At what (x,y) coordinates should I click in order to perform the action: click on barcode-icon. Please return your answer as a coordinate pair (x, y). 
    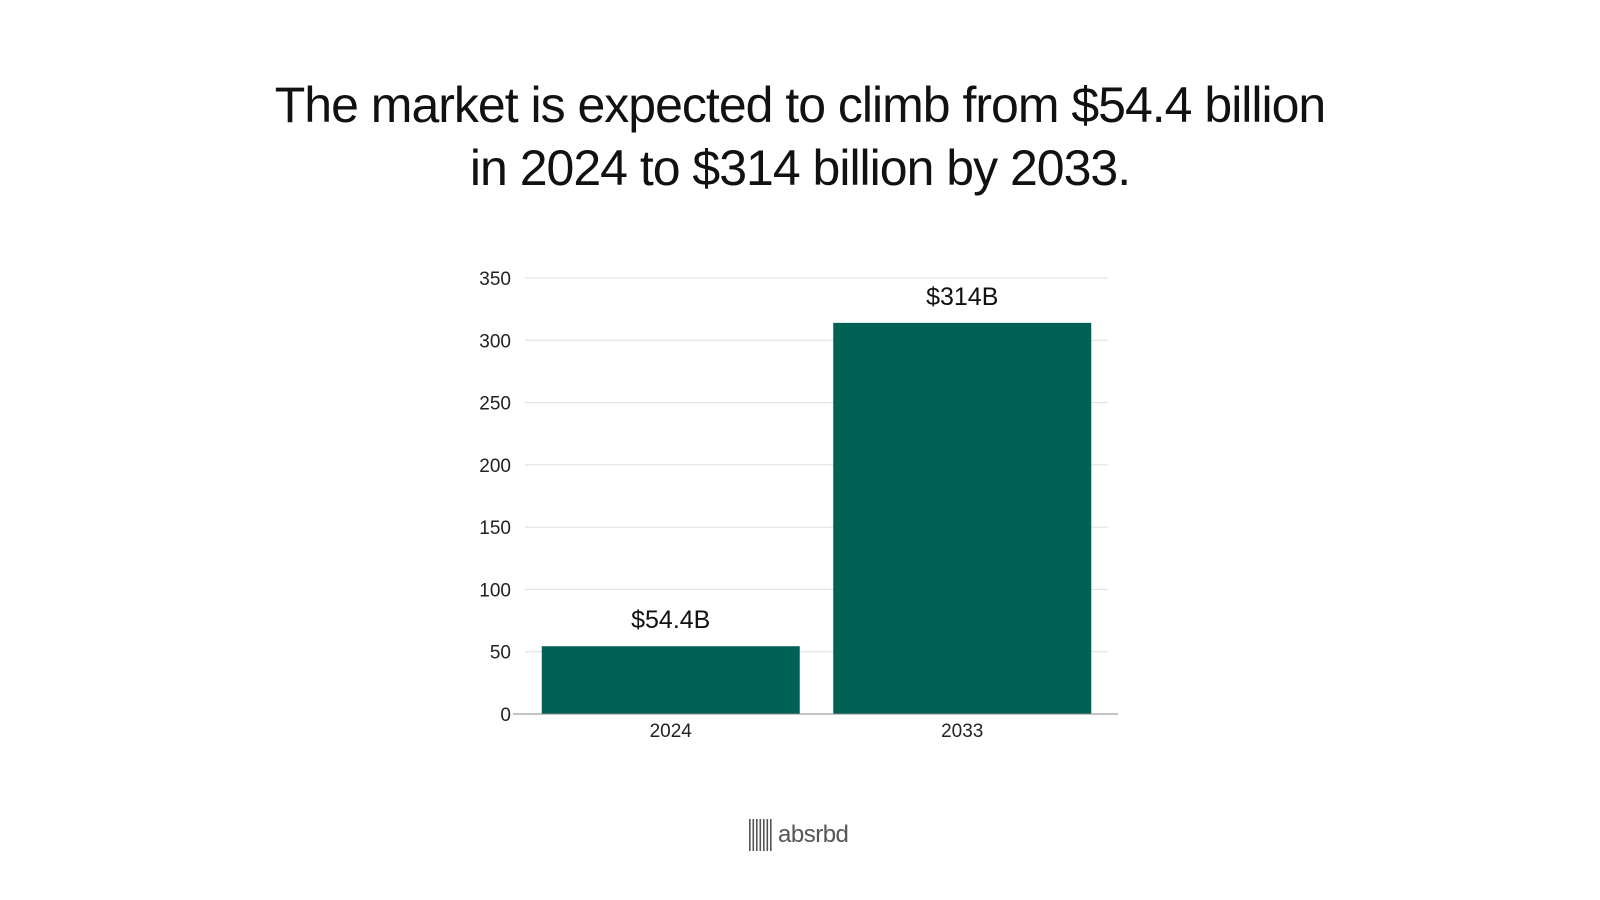
    Looking at the image, I should click on (760, 835).